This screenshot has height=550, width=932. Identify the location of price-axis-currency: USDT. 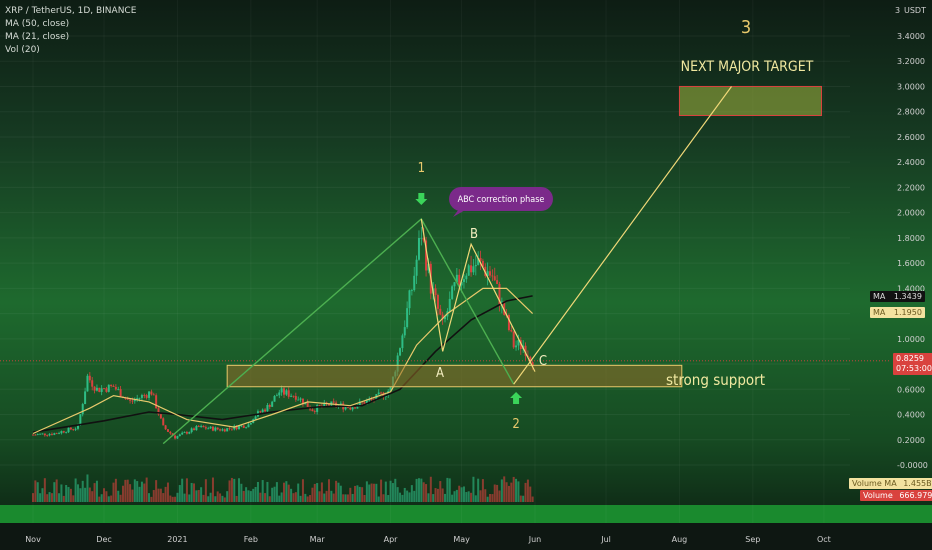
(915, 10).